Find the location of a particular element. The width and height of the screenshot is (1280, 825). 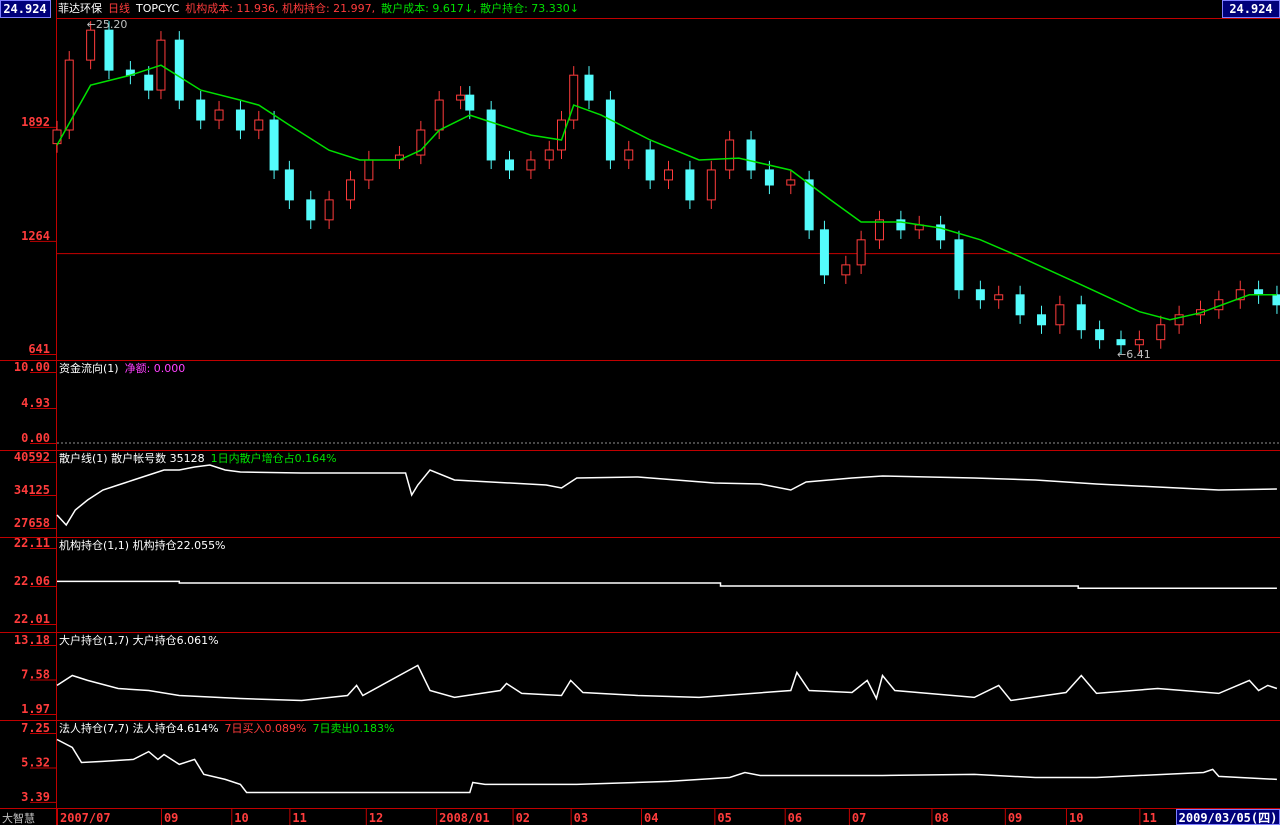

indicator-line is located at coordinates (667, 585).